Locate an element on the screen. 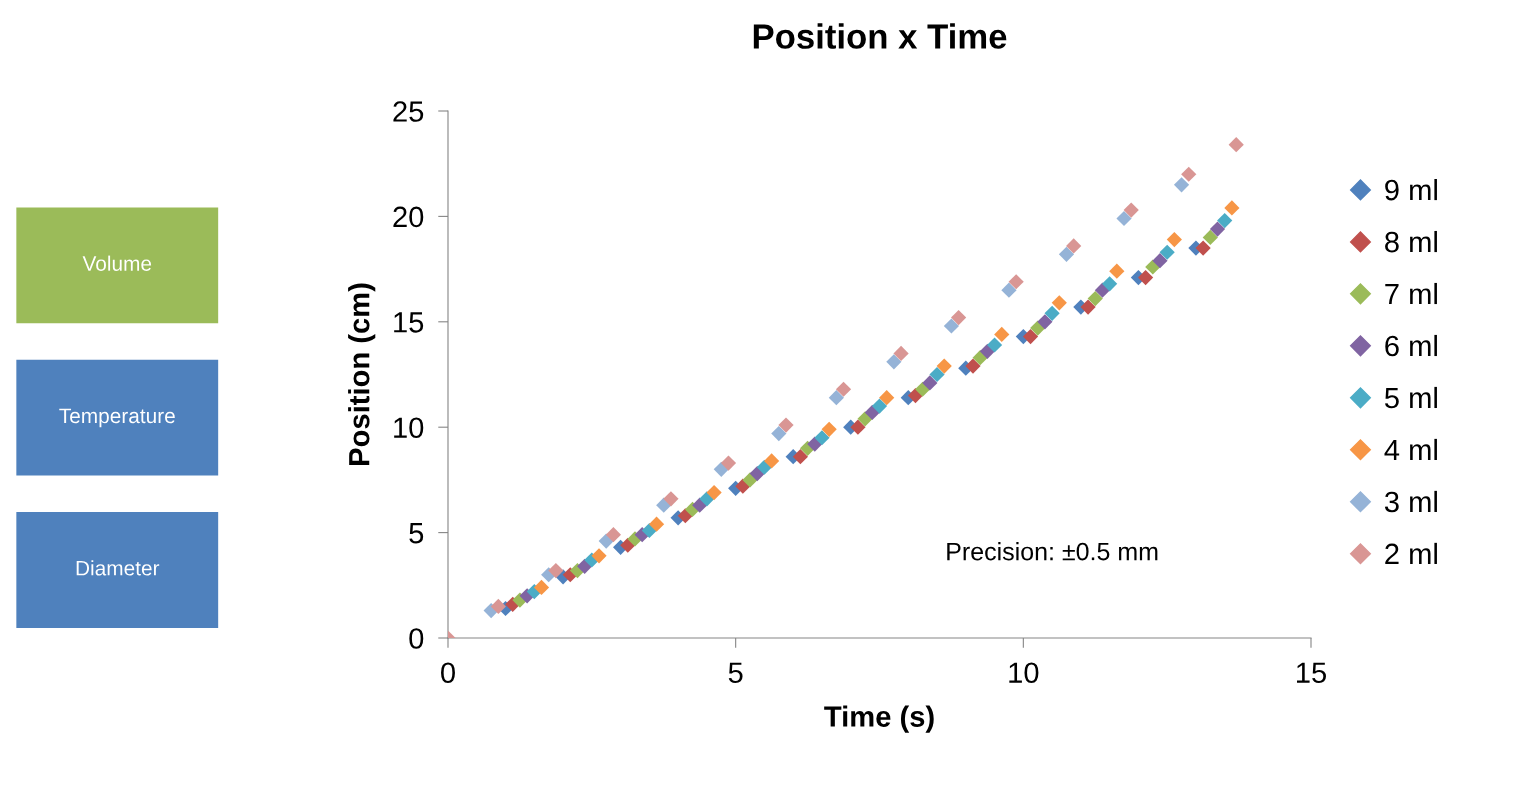  text: Diameter is located at coordinates (118, 568).